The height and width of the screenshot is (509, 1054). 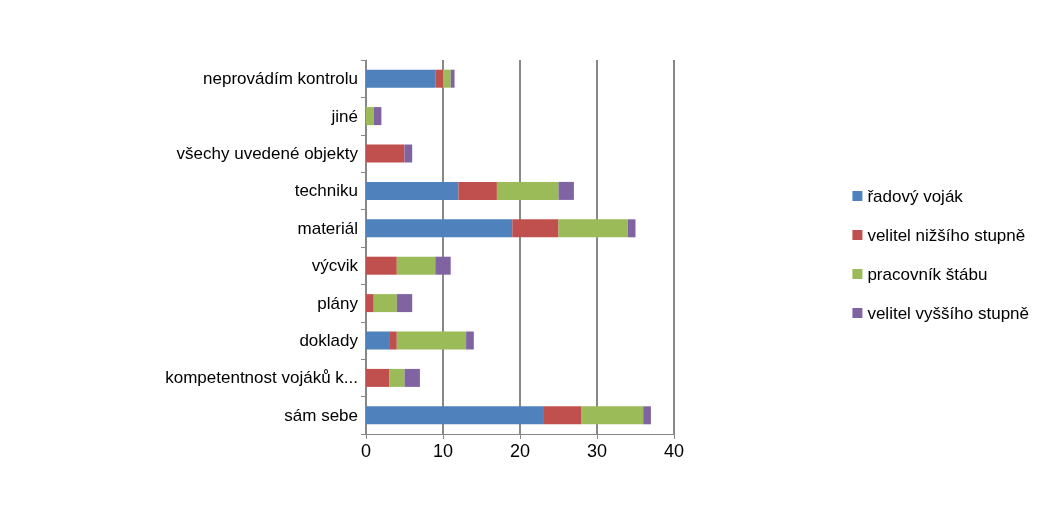 What do you see at coordinates (344, 116) in the screenshot?
I see `y-tick-label: jiné` at bounding box center [344, 116].